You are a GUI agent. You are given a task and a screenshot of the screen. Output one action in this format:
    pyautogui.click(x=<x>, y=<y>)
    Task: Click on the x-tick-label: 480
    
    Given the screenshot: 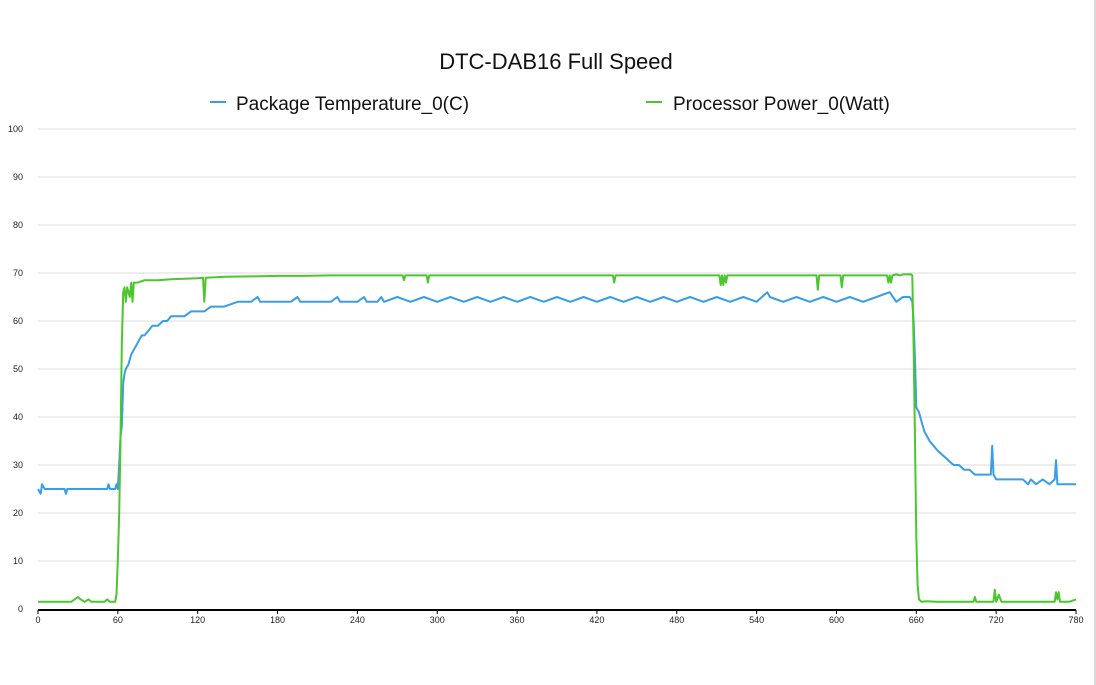 What is the action you would take?
    pyautogui.click(x=676, y=620)
    